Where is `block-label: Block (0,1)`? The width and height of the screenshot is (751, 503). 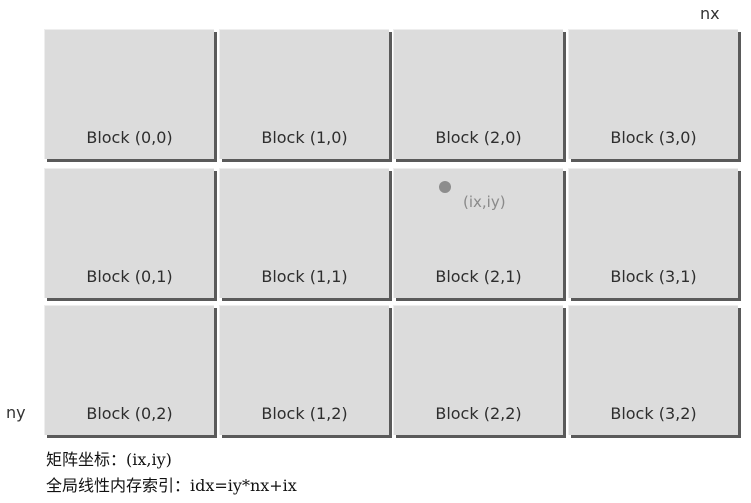 block-label: Block (0,1) is located at coordinates (129, 276).